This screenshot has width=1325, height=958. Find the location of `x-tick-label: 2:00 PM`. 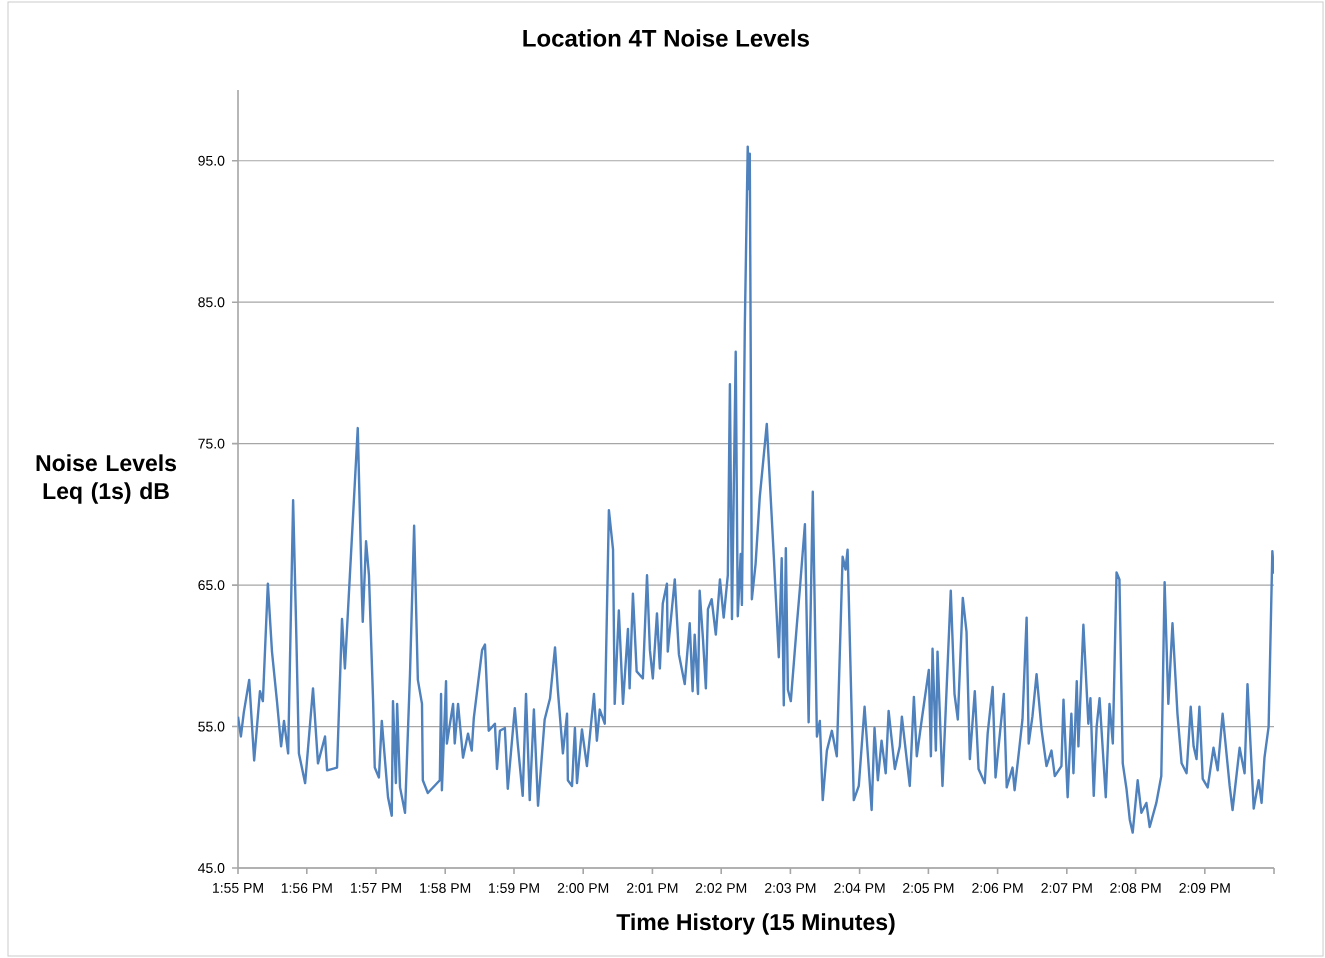

x-tick-label: 2:00 PM is located at coordinates (583, 888).